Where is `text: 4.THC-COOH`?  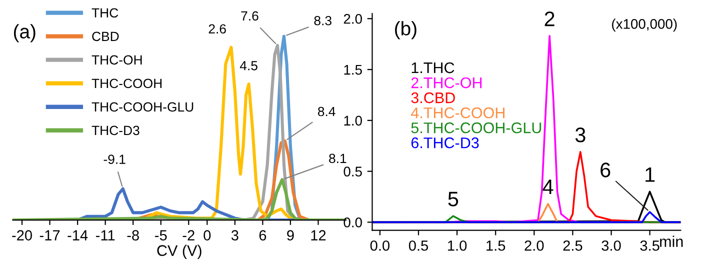
text: 4.THC-COOH is located at coordinates (457, 112).